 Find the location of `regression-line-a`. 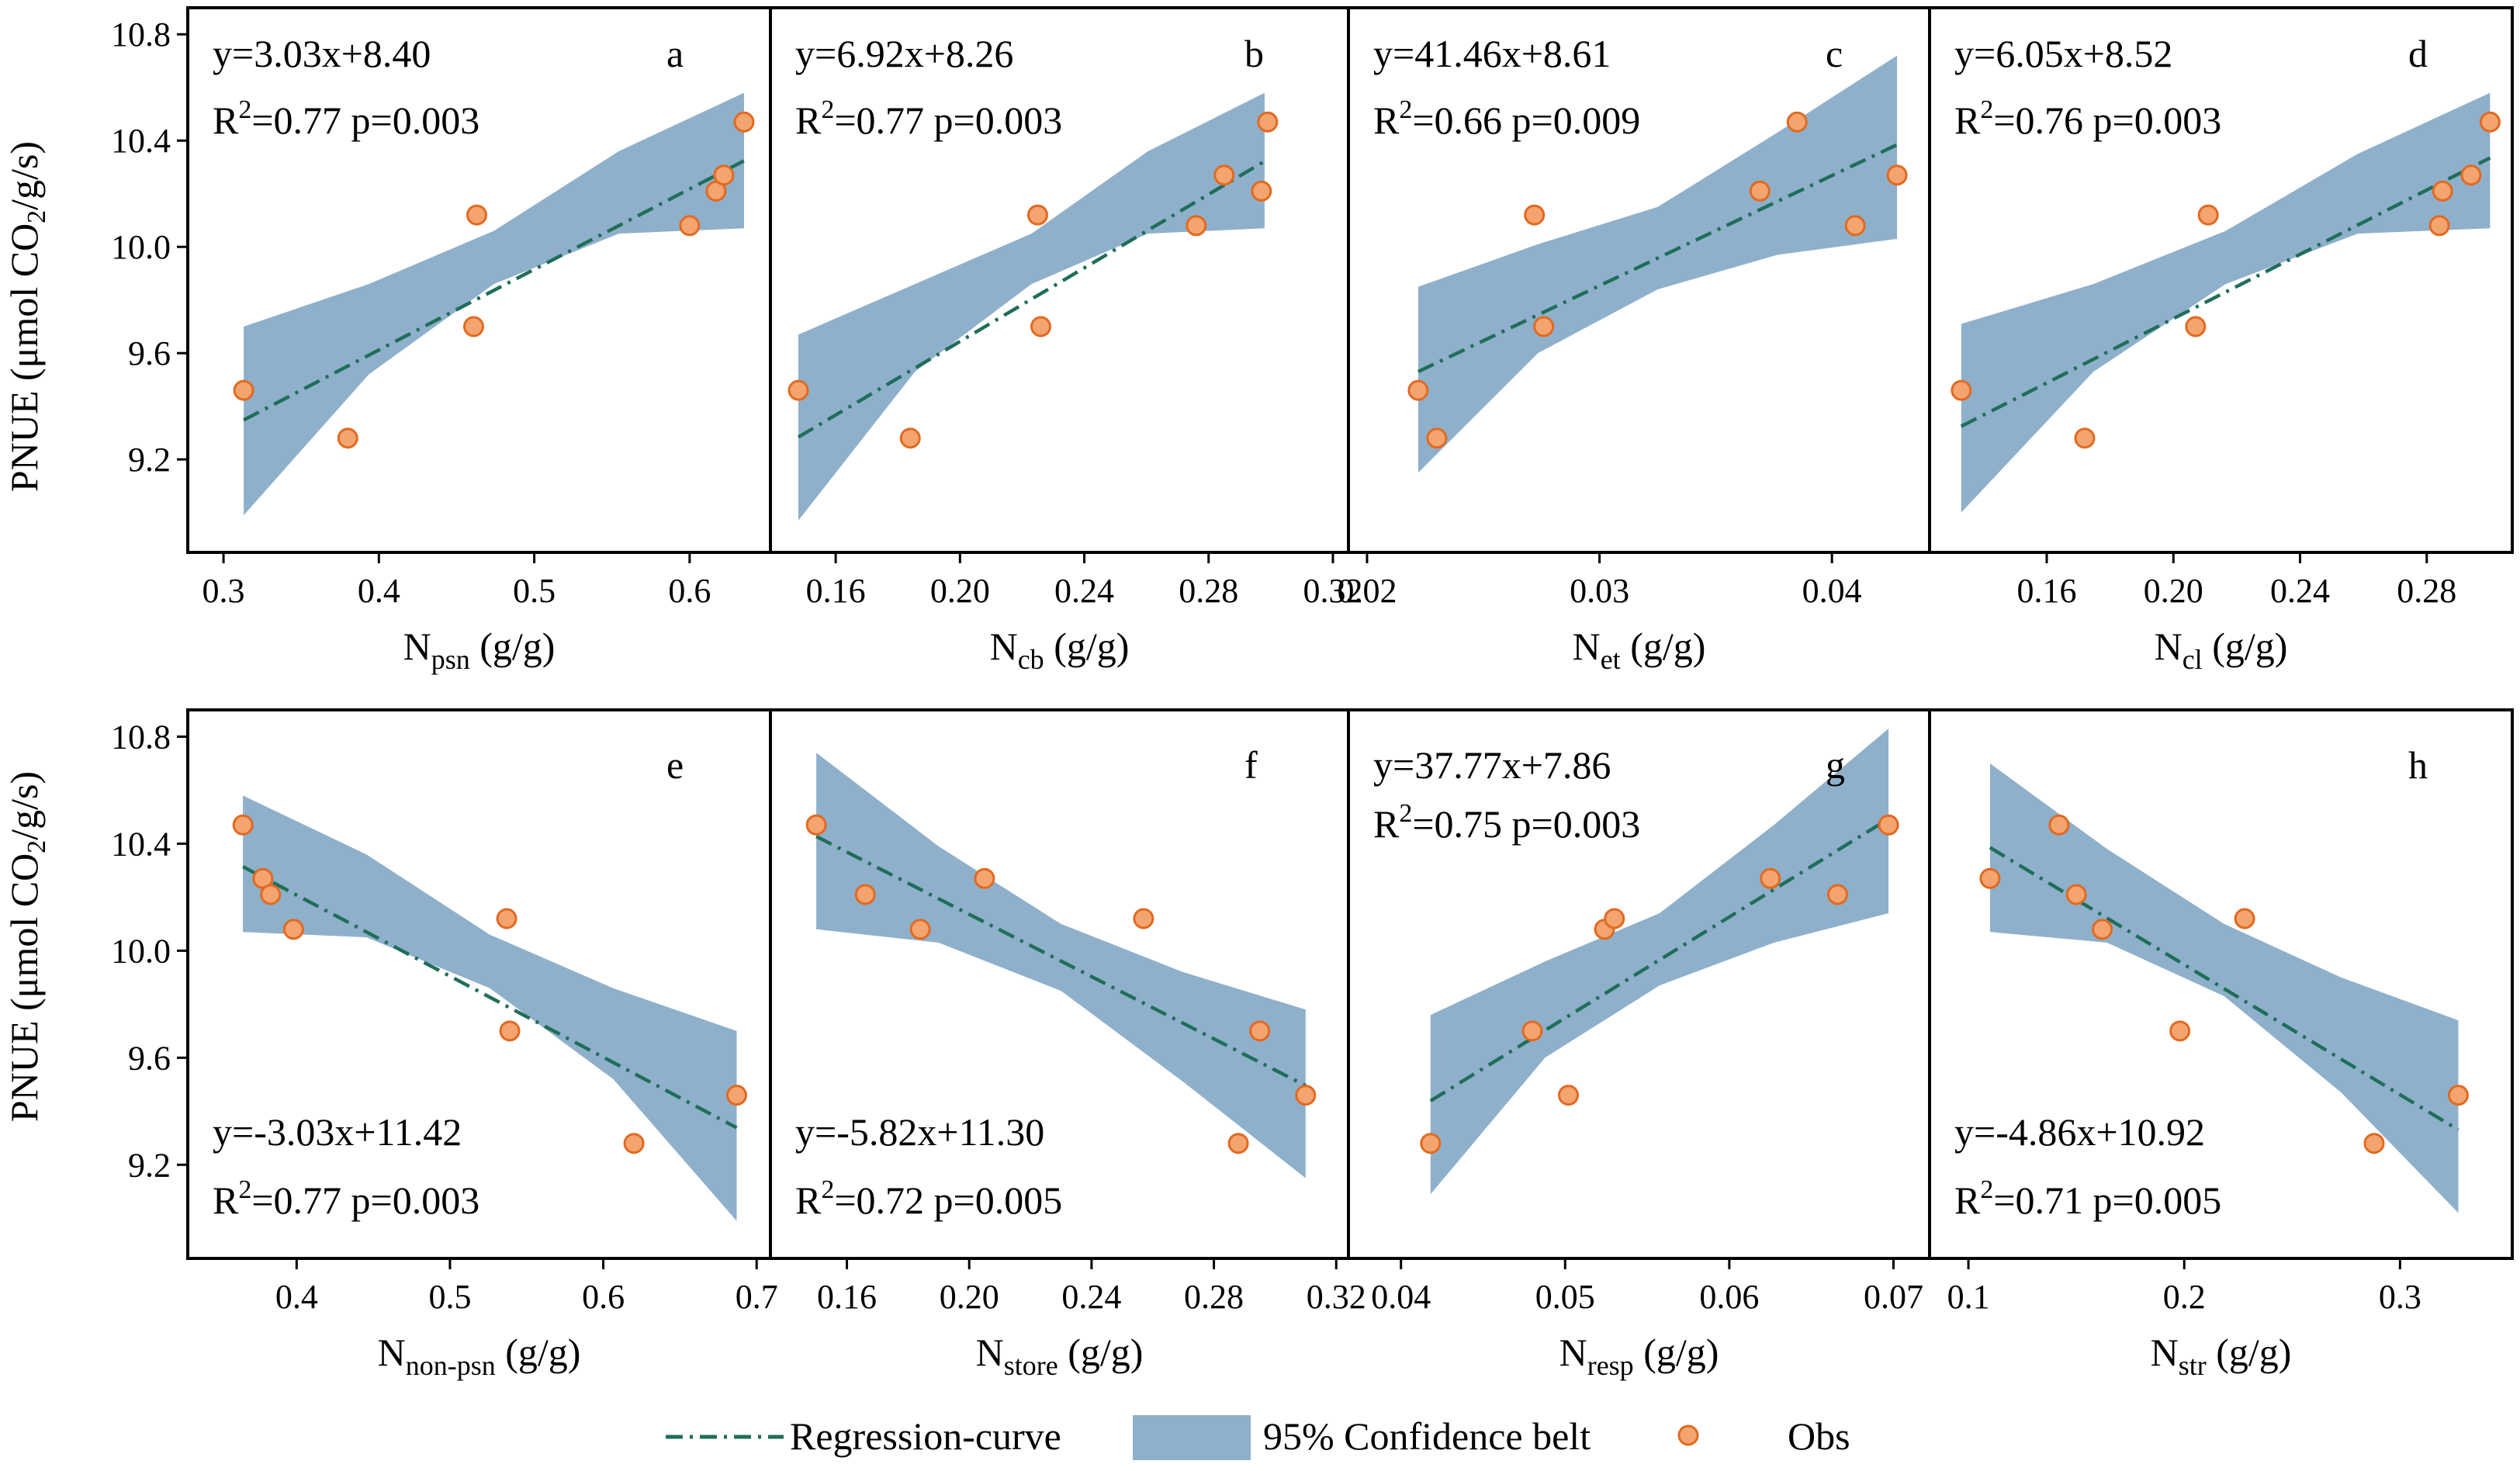

regression-line-a is located at coordinates (494, 290).